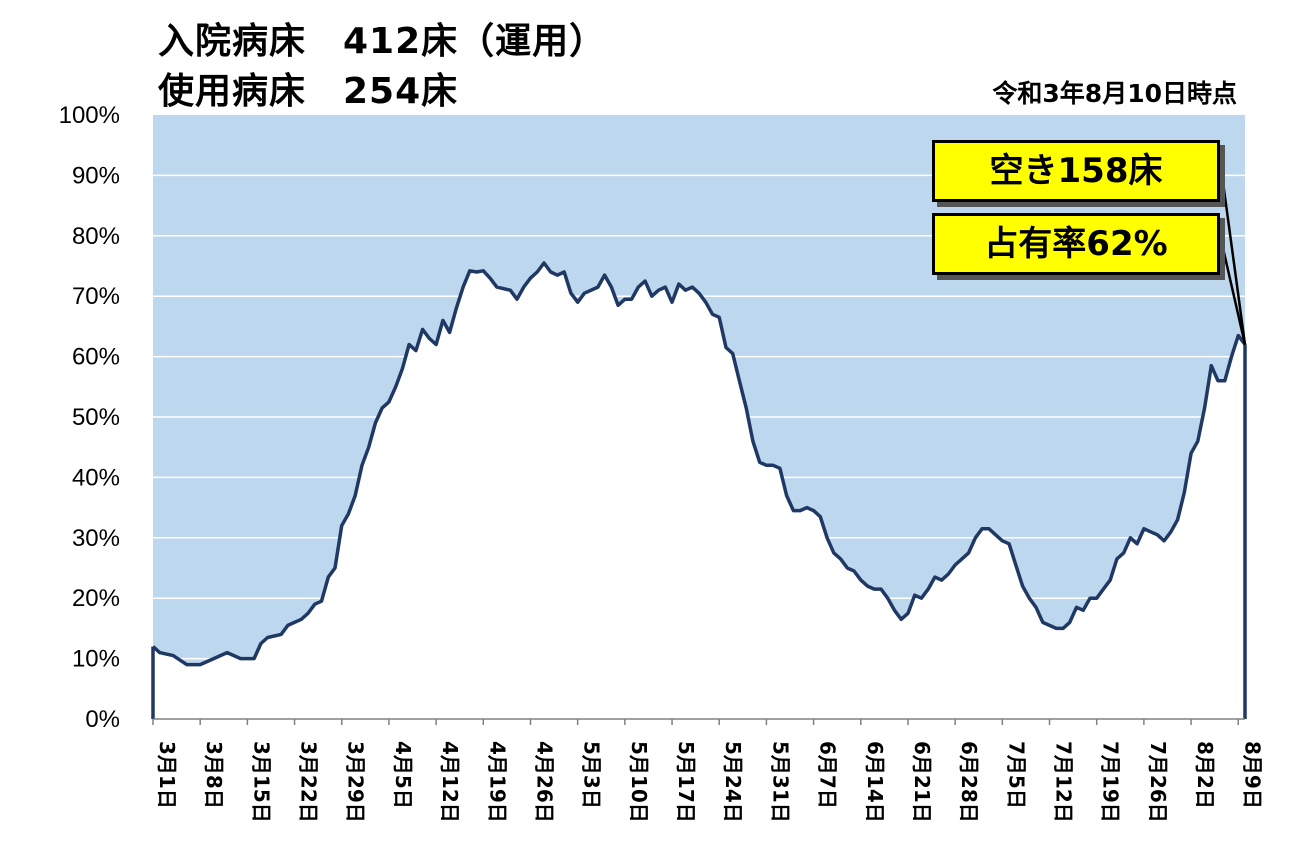 This screenshot has width=1315, height=853. Describe the element at coordinates (102, 719) in the screenshot. I see `y-tick-label: 0%` at that location.